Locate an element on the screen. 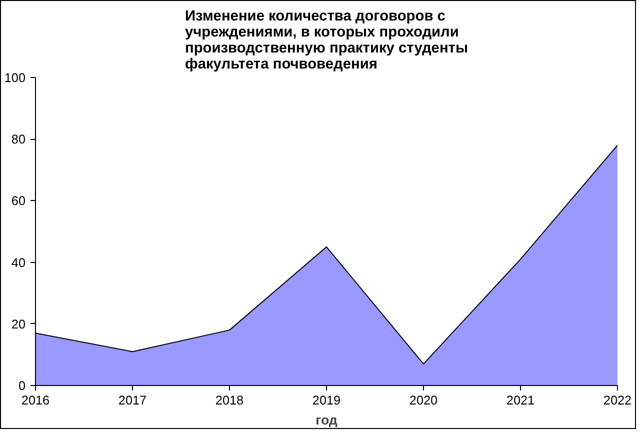 The image size is (642, 435). y-tick-label: 0 is located at coordinates (22, 386).